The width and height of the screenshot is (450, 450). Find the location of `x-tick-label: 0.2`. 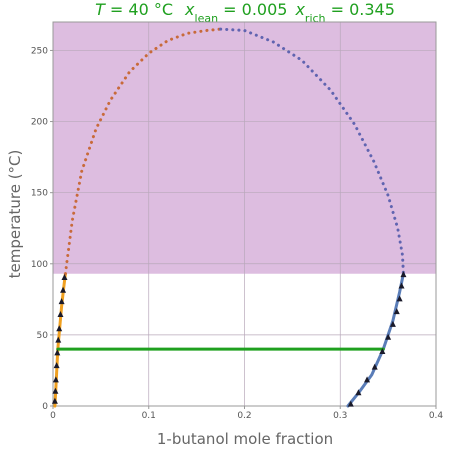

x-tick-label: 0.2 is located at coordinates (244, 416).